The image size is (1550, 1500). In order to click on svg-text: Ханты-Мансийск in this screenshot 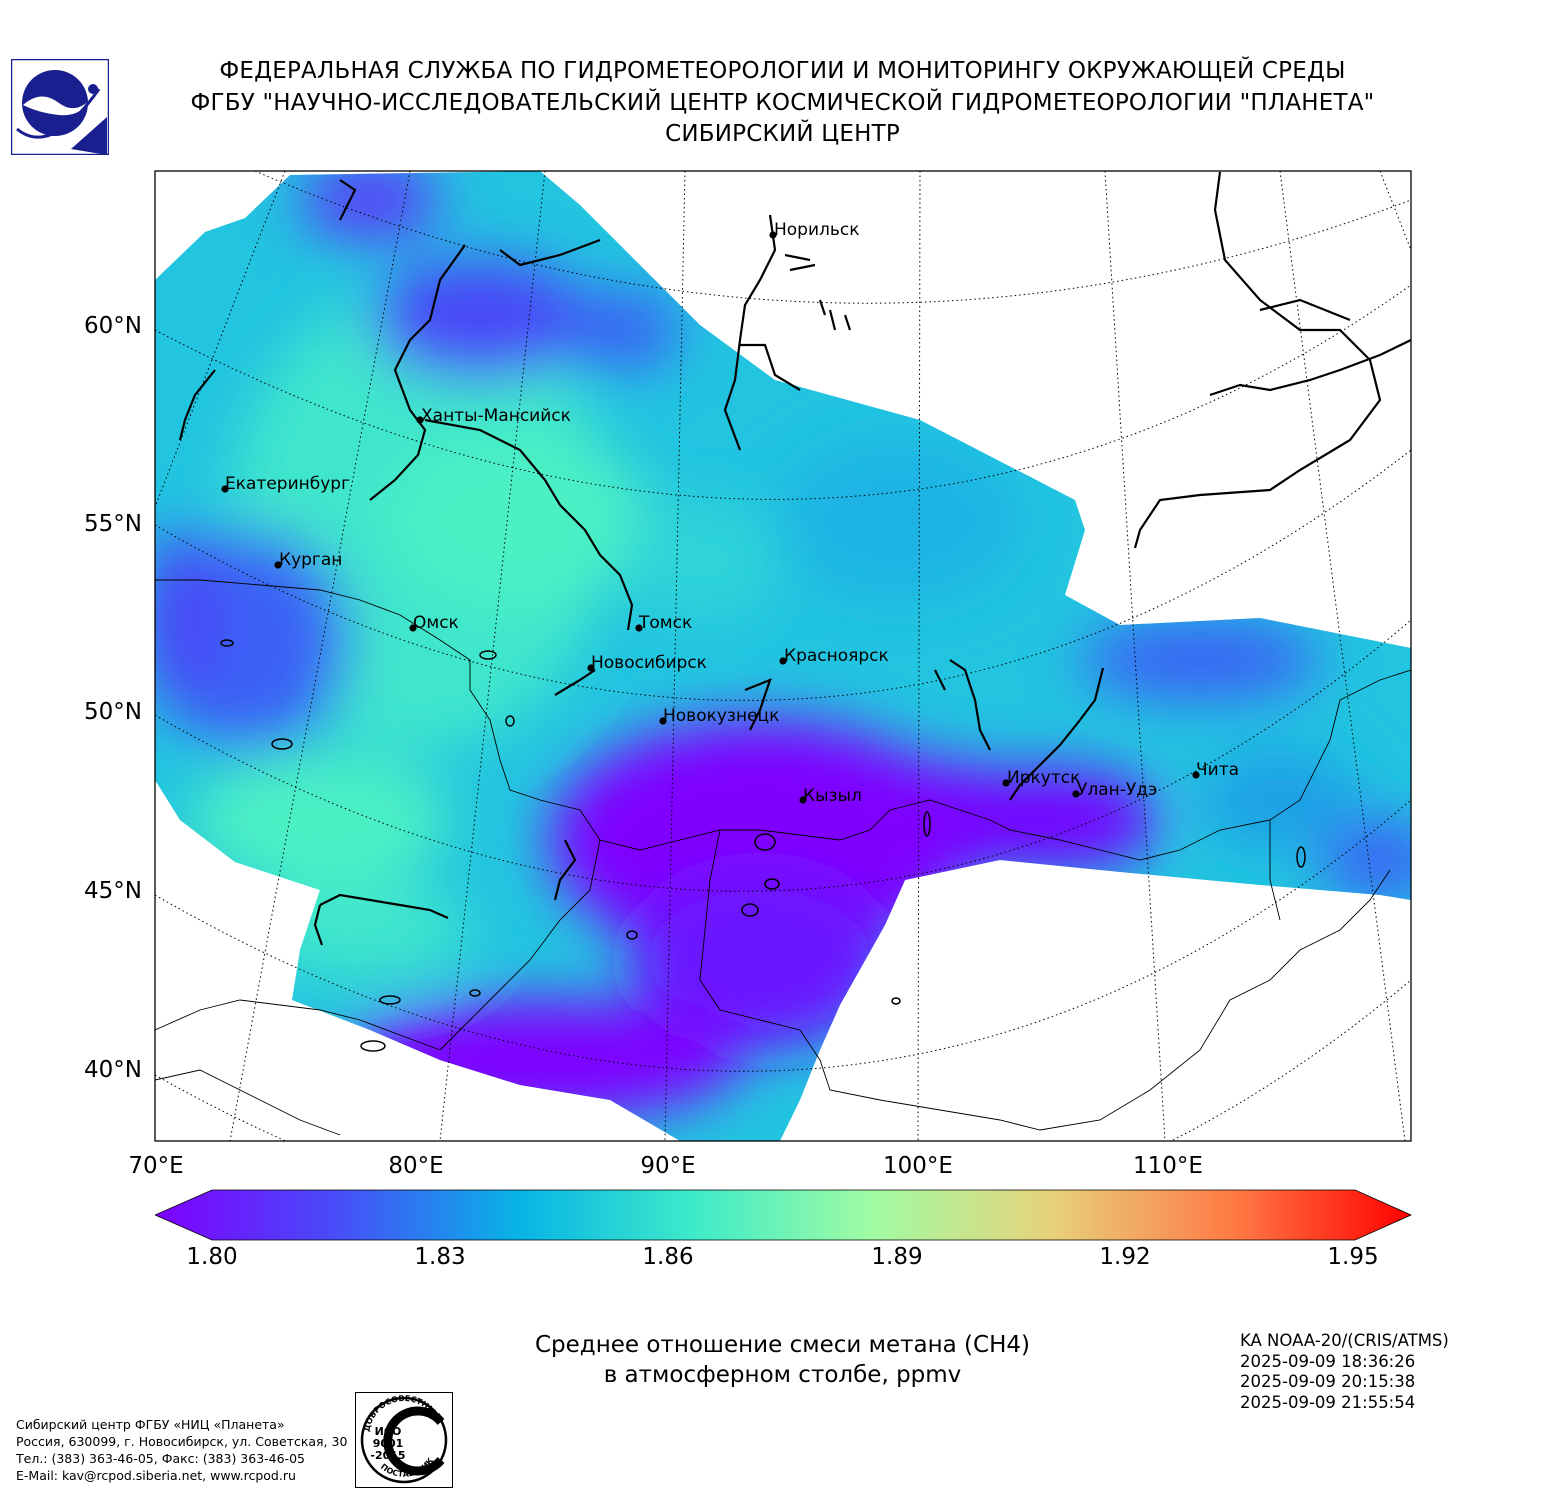, I will do `click(496, 416)`.